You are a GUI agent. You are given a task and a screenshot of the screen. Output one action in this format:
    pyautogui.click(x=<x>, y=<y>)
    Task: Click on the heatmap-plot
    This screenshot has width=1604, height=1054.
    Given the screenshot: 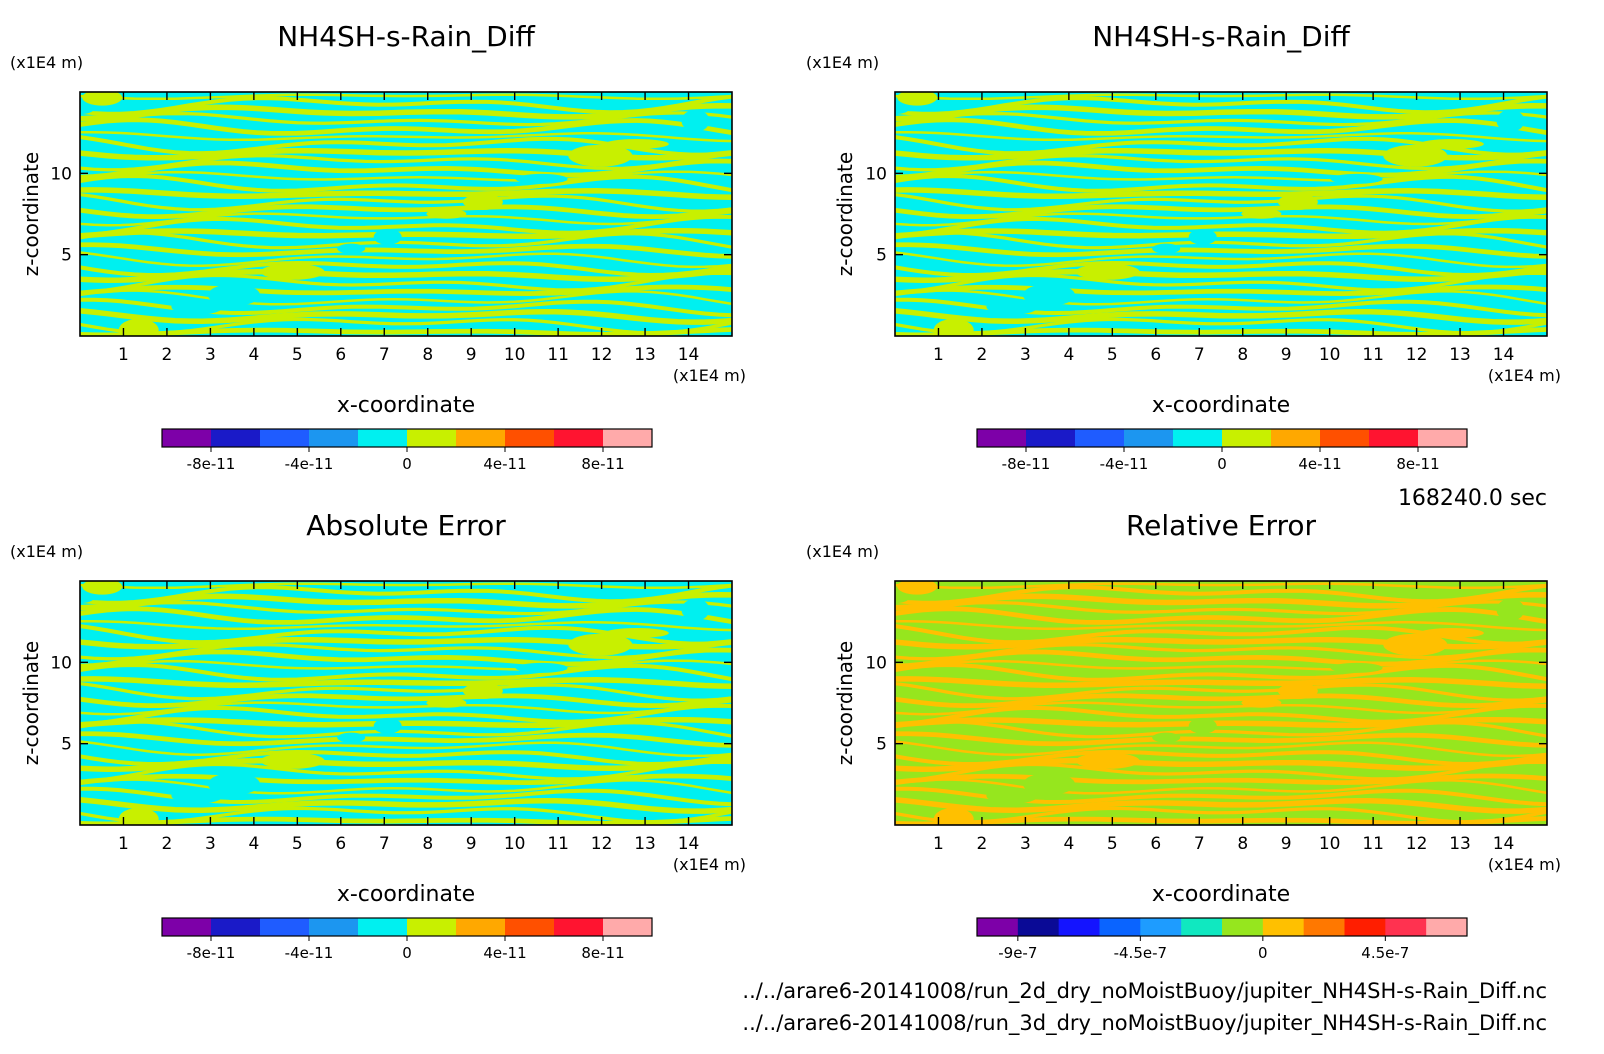 What is the action you would take?
    pyautogui.click(x=406, y=703)
    